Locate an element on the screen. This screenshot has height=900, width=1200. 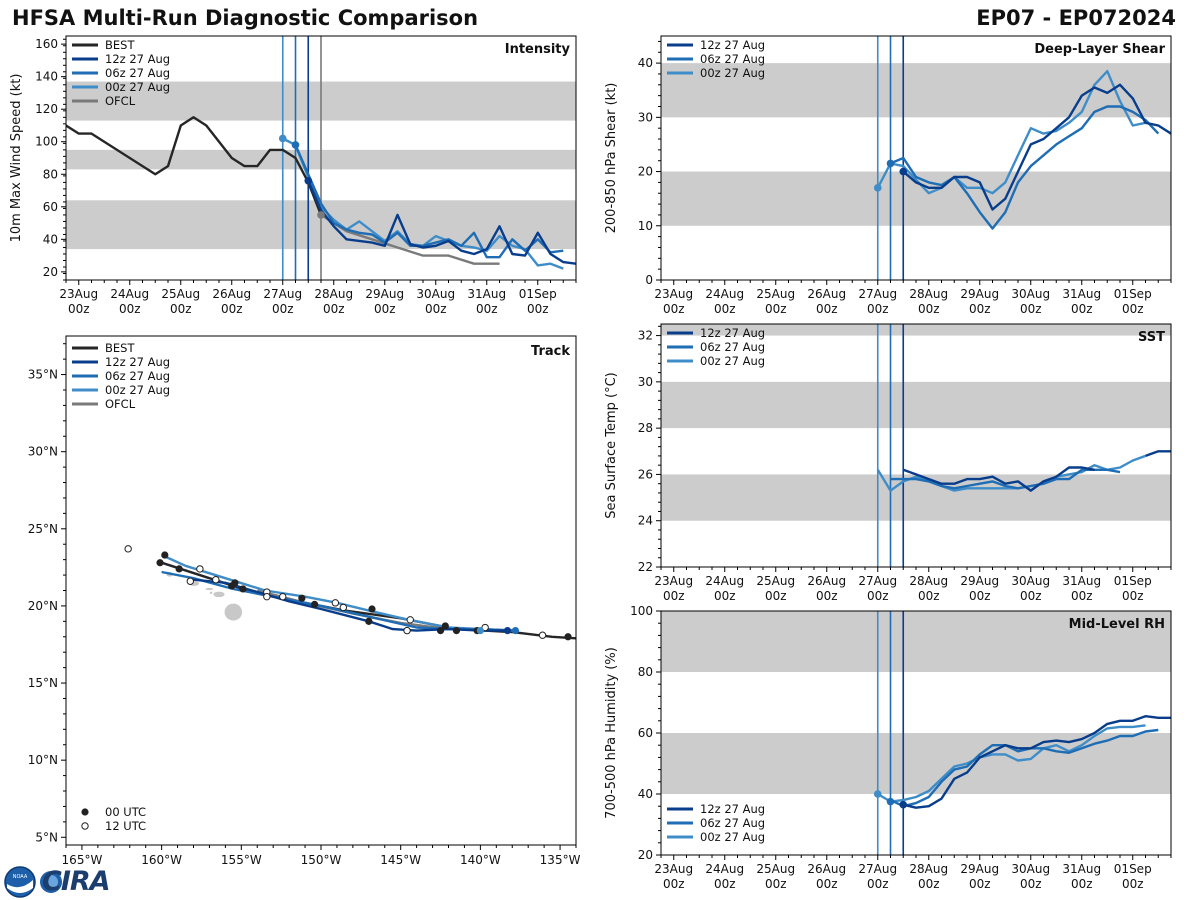
intensity-init-marker-r00 is located at coordinates (282, 138).